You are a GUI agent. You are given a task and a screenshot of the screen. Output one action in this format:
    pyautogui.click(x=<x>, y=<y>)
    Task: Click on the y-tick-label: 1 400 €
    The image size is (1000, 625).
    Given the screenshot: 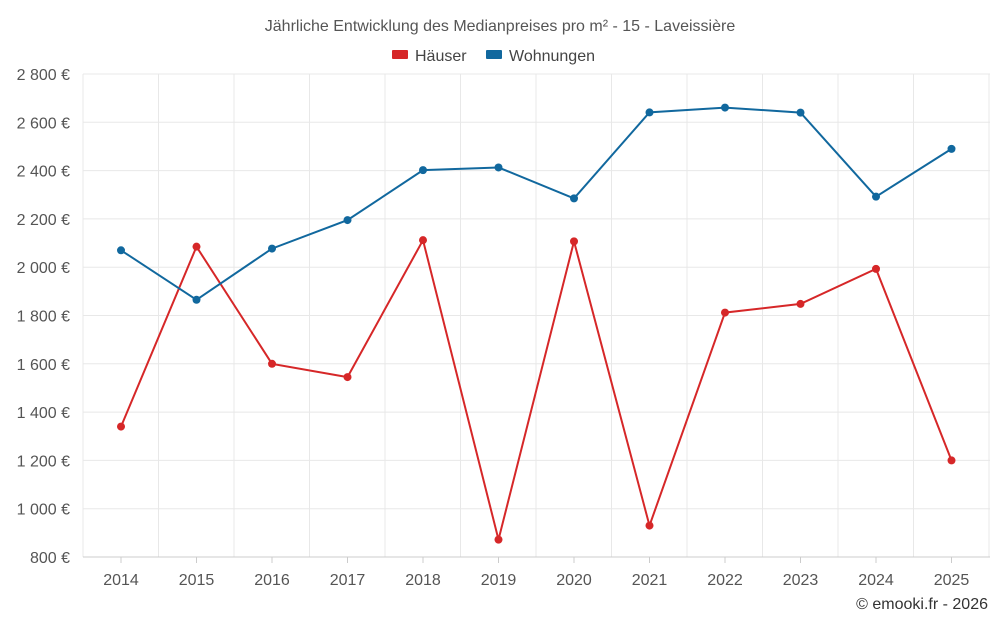 What is the action you would take?
    pyautogui.click(x=43, y=413)
    